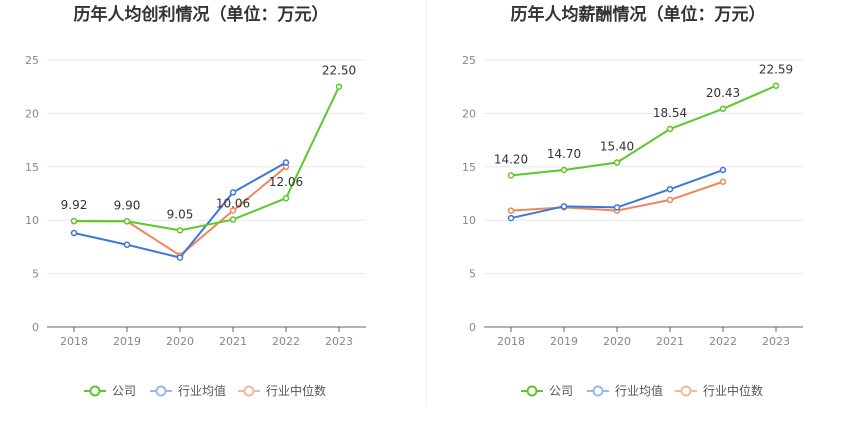 This screenshot has height=436, width=850. What do you see at coordinates (233, 204) in the screenshot?
I see `data-label: 10.06` at bounding box center [233, 204].